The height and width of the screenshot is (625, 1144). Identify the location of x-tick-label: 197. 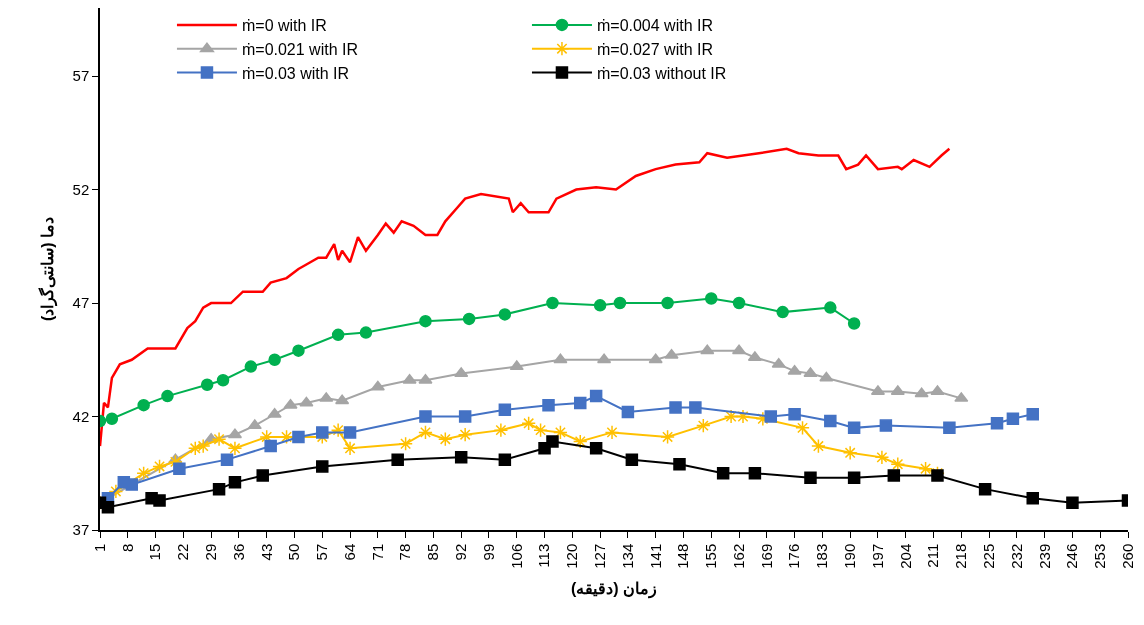
(877, 556).